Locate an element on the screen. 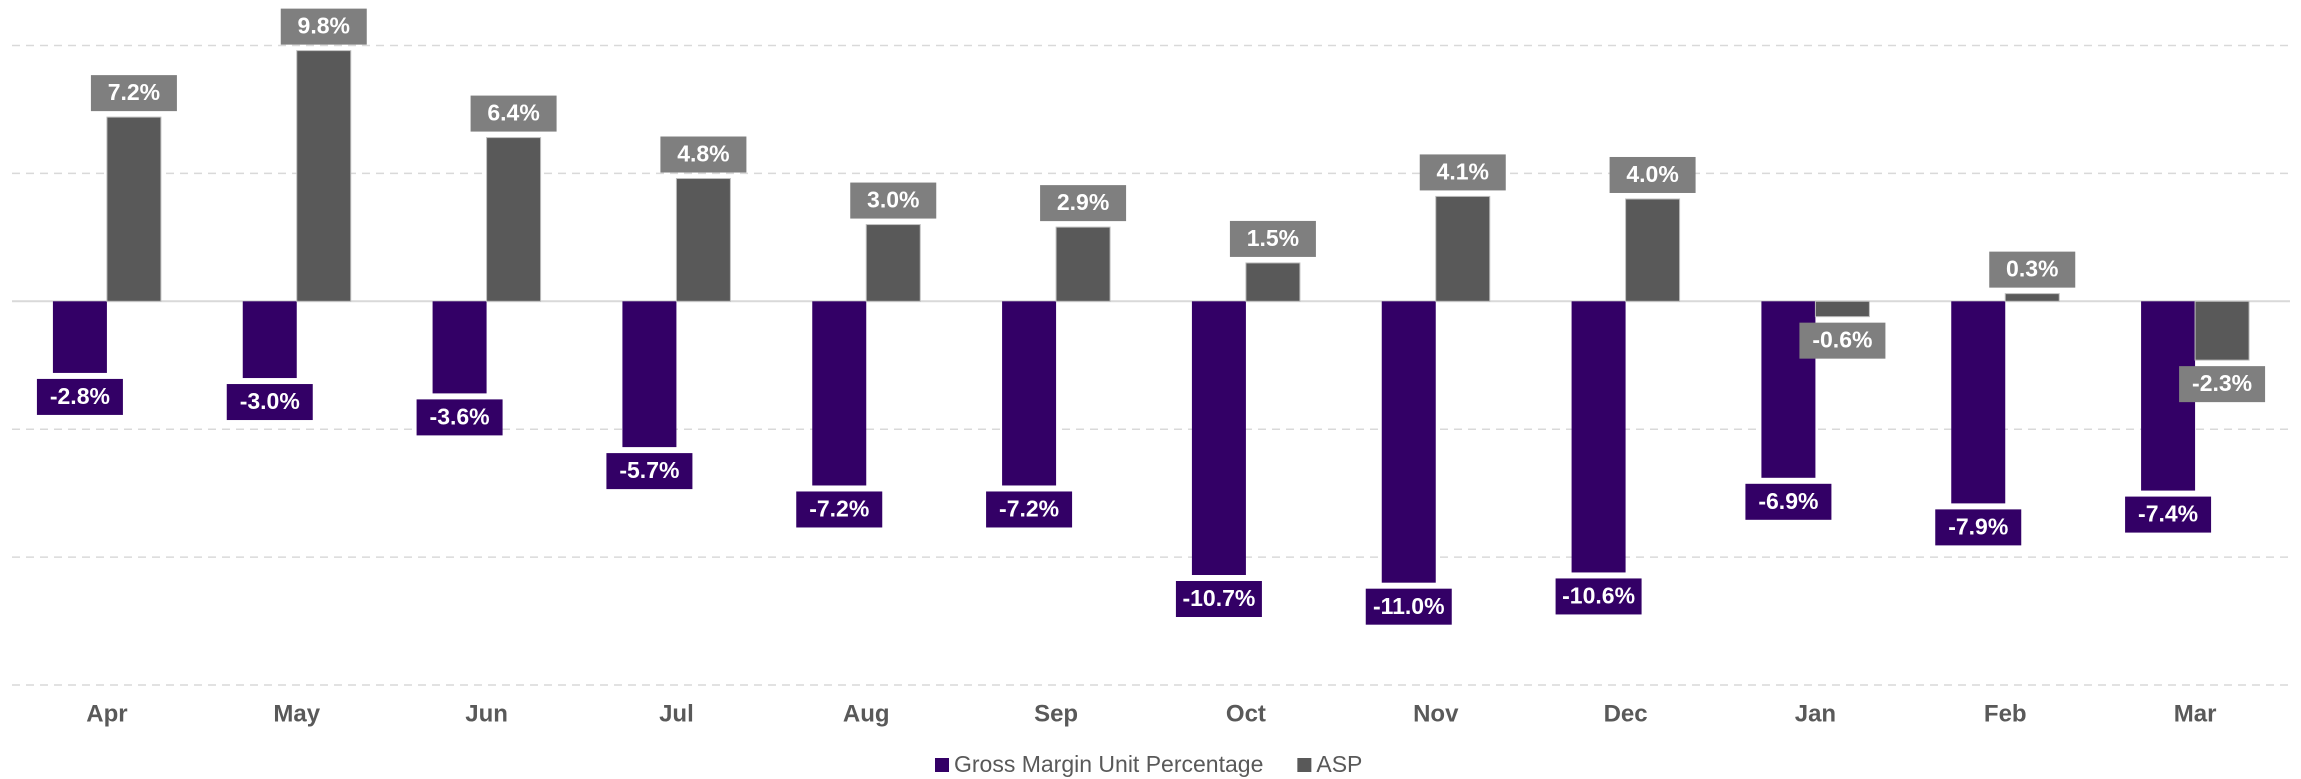 This screenshot has height=779, width=2301. value-label: -10.6% is located at coordinates (1598, 596).